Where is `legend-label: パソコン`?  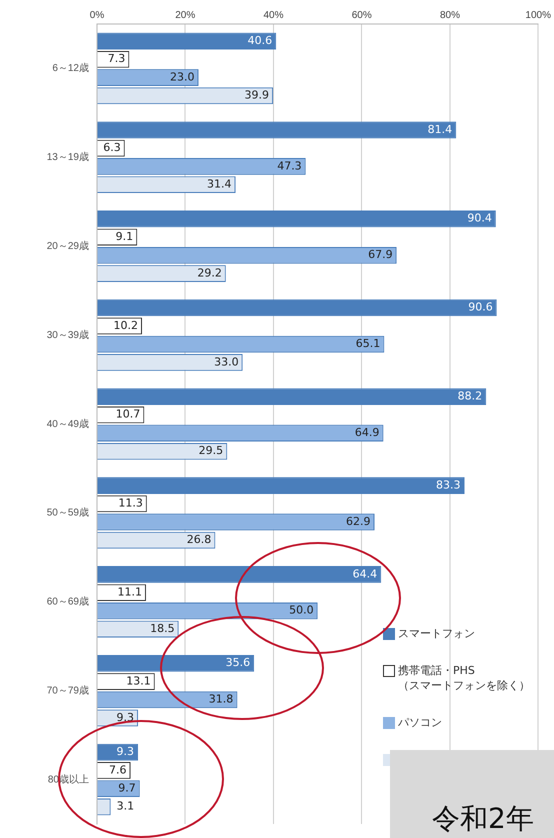
legend-label: パソコン is located at coordinates (420, 722).